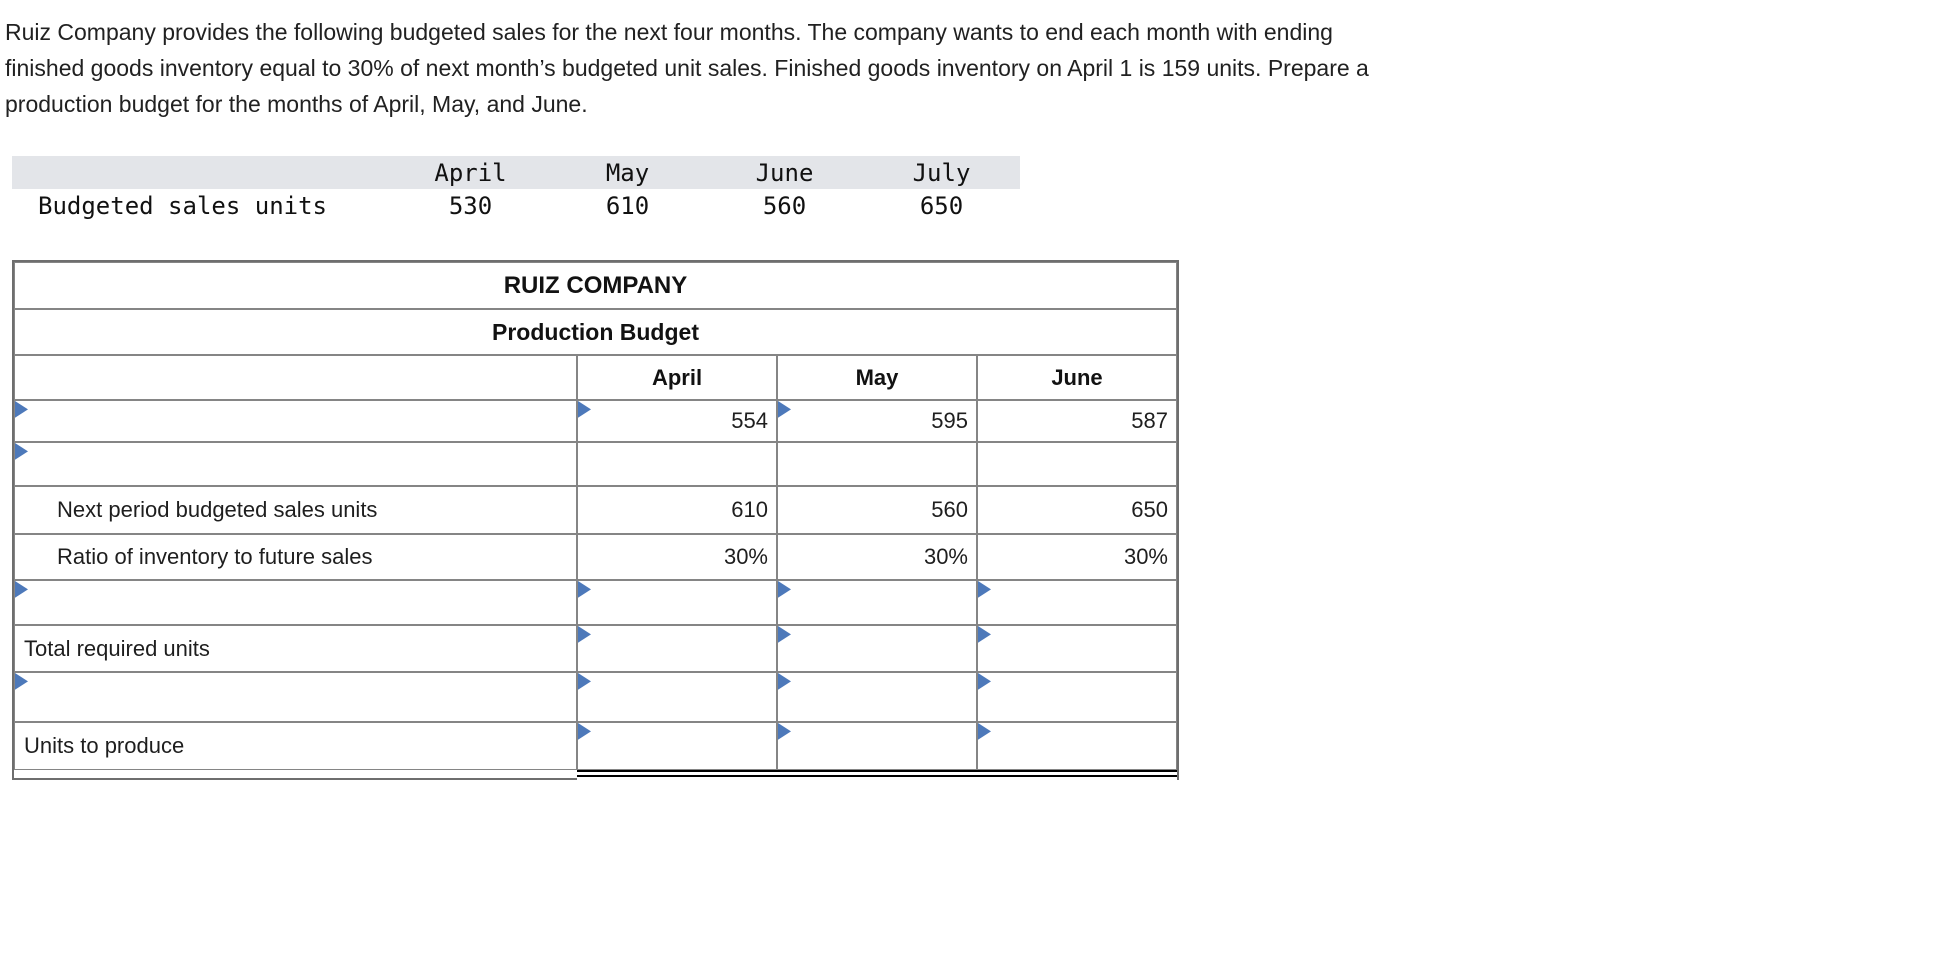 The image size is (1956, 958). Describe the element at coordinates (1077, 648) in the screenshot. I see `row6-june-input` at that location.